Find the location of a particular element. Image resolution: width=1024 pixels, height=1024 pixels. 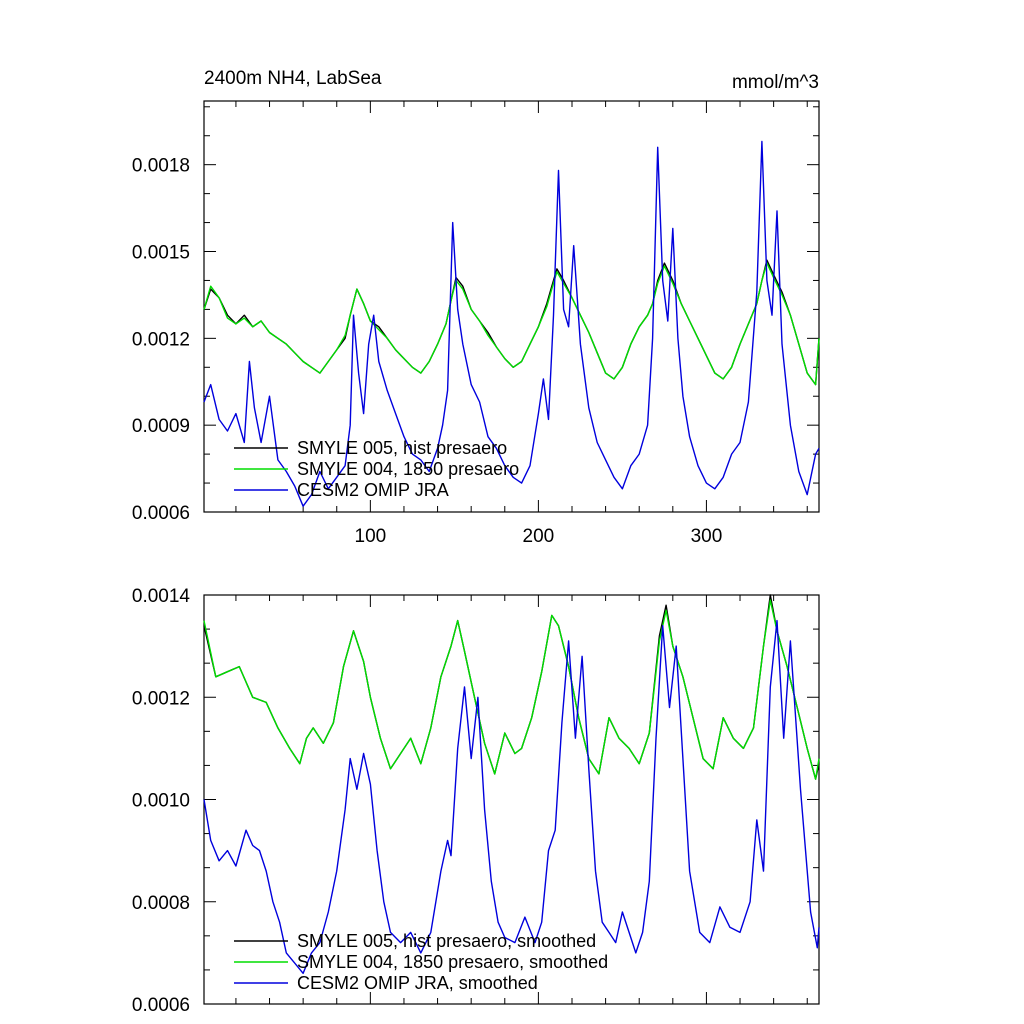

y-tick-label: 0.0008 is located at coordinates (161, 903).